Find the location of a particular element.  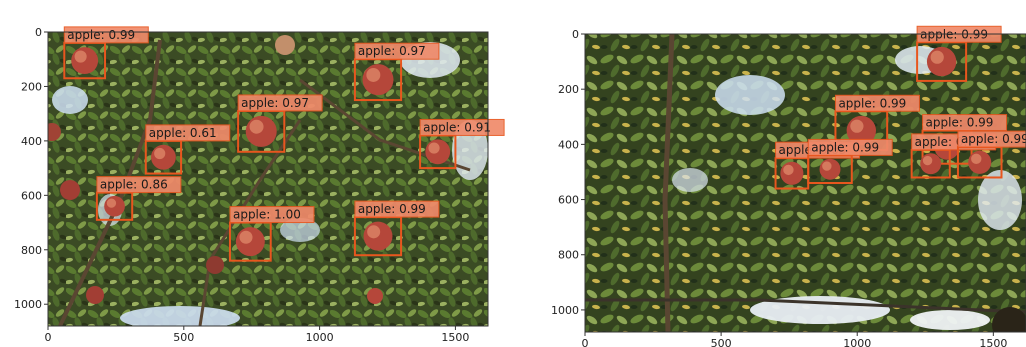

detection-label: apple: 0.61 is located at coordinates (183, 133).